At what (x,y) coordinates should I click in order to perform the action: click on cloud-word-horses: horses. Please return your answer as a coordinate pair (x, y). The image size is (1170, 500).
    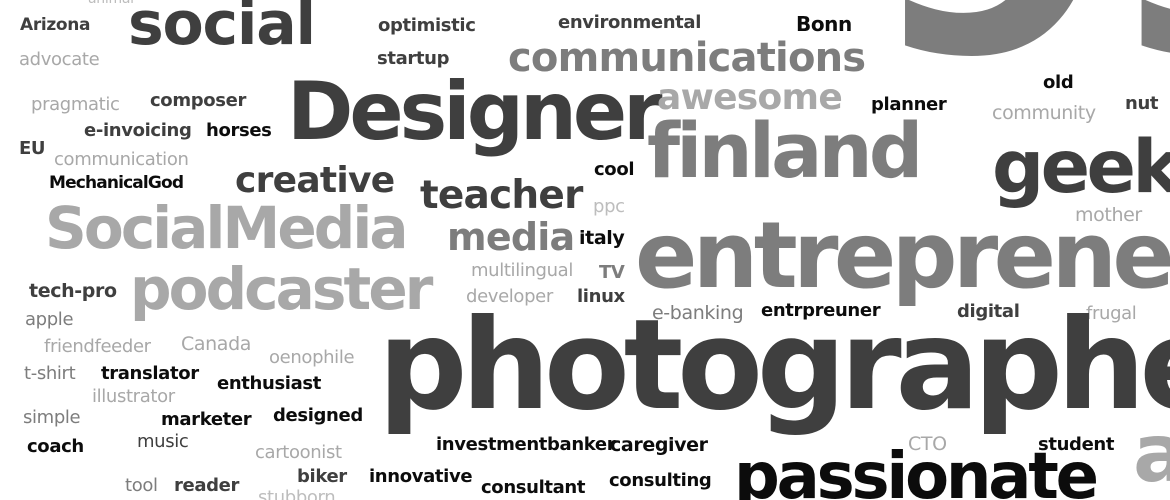
    Looking at the image, I should click on (239, 130).